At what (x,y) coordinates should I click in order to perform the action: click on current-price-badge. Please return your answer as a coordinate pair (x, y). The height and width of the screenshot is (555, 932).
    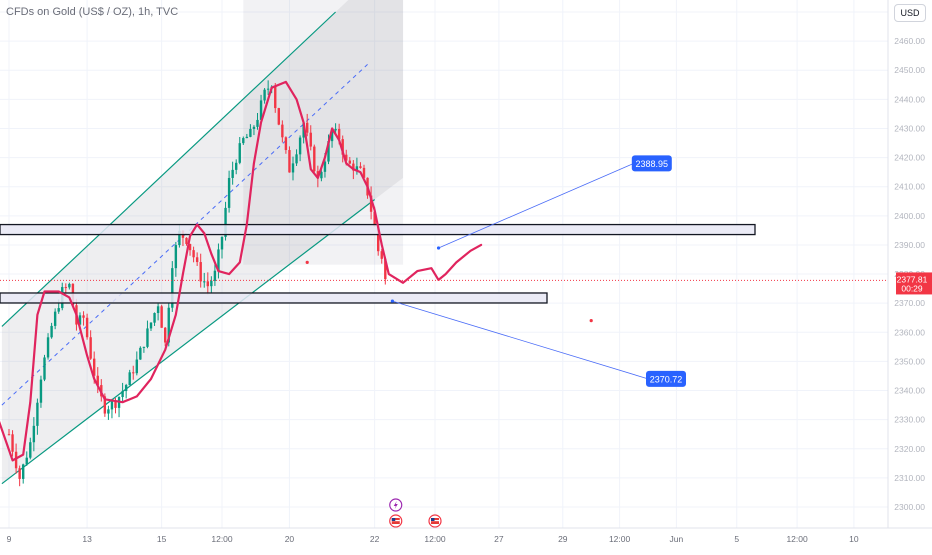
    Looking at the image, I should click on (914, 283).